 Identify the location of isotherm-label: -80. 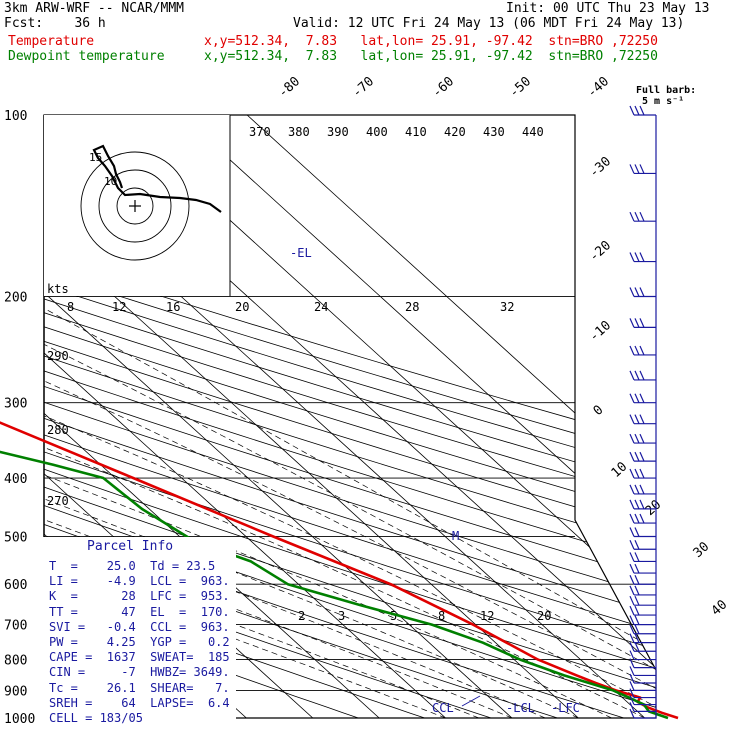
(289, 87).